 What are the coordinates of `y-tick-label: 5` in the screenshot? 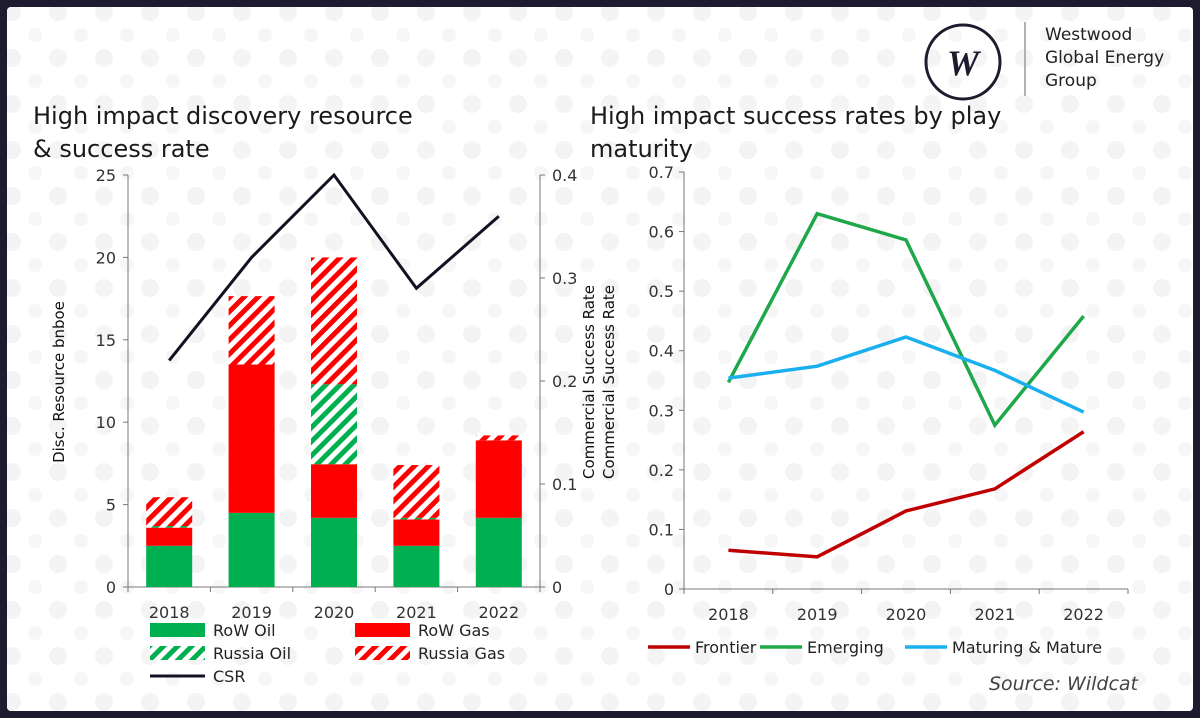 It's located at (111, 505).